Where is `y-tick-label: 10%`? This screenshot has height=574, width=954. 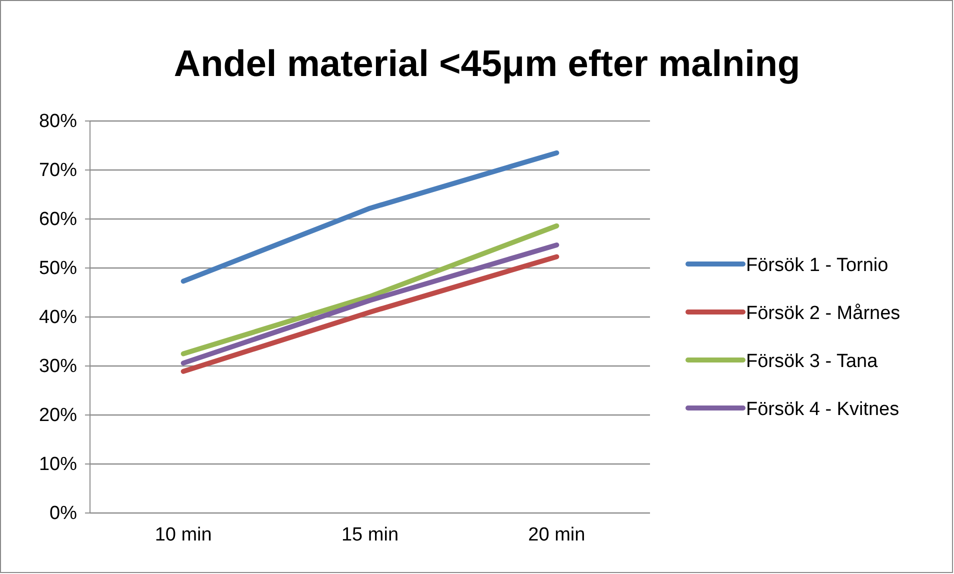
y-tick-label: 10% is located at coordinates (58, 465).